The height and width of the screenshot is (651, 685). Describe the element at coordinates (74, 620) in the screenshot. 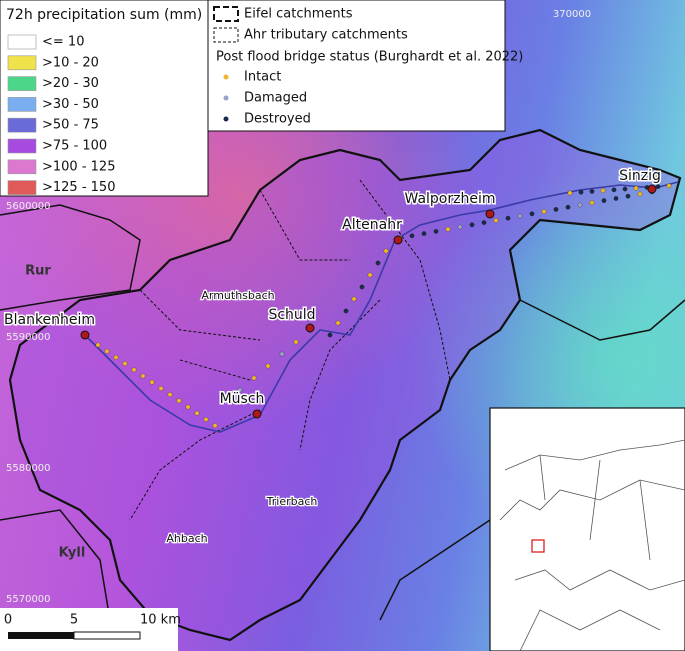

I see `scale-label: 5` at that location.